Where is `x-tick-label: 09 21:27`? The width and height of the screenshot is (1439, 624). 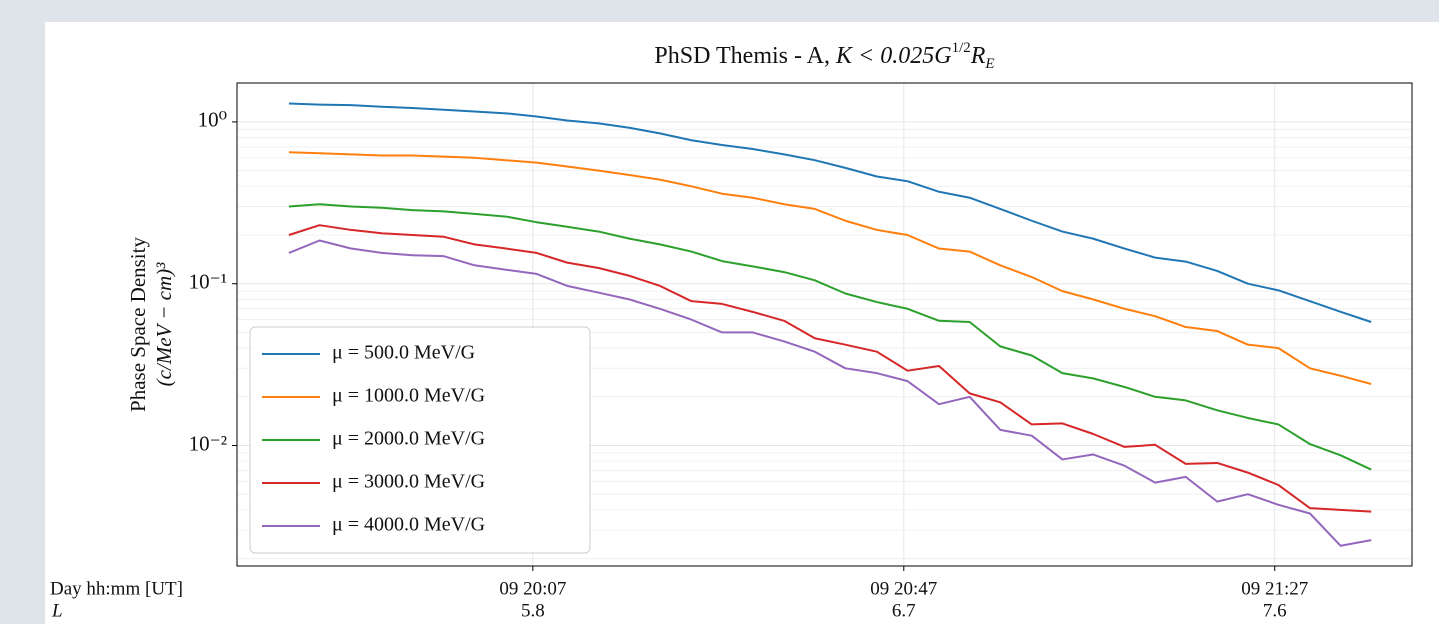
x-tick-label: 09 21:27 is located at coordinates (1274, 588).